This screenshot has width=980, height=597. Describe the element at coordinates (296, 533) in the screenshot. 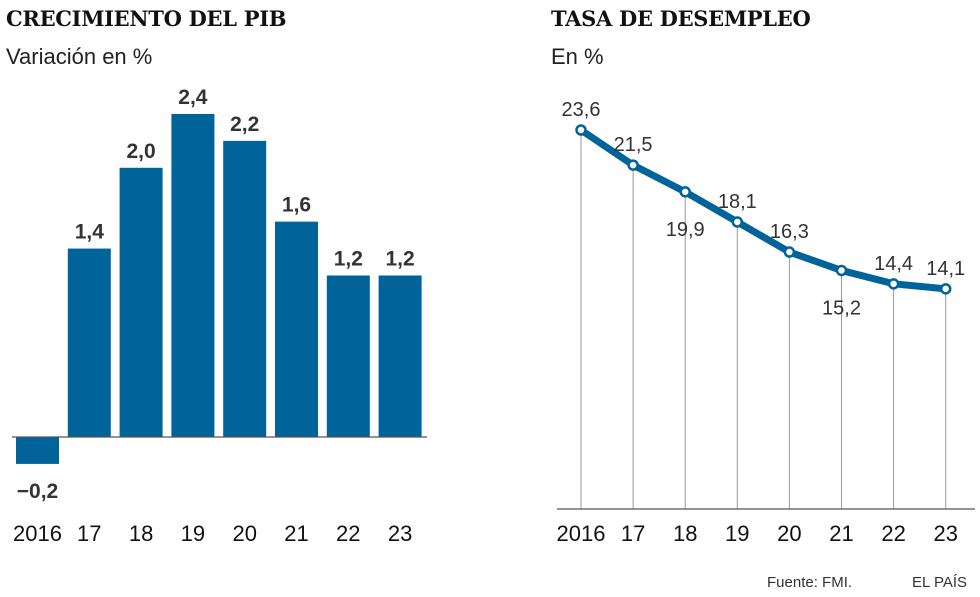

I see `gdp-tick-label: 21` at that location.